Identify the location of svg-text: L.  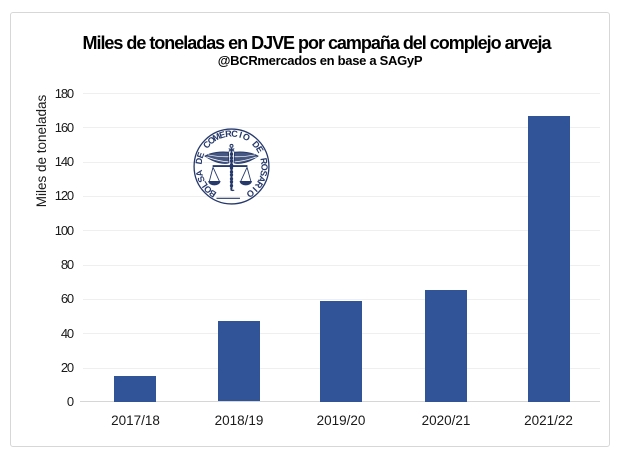
(204, 184).